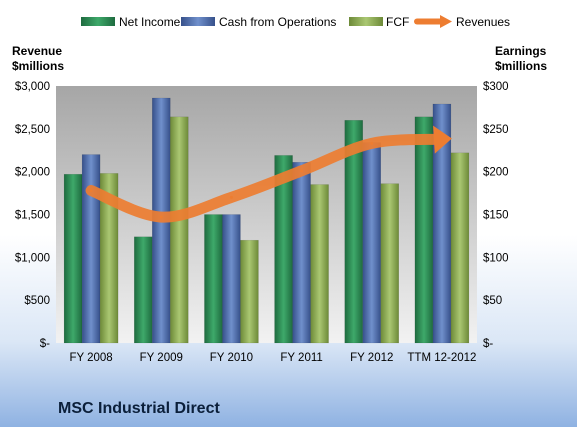 The image size is (577, 427). Describe the element at coordinates (90, 358) in the screenshot. I see `x-tick-label: FY 2008` at that location.